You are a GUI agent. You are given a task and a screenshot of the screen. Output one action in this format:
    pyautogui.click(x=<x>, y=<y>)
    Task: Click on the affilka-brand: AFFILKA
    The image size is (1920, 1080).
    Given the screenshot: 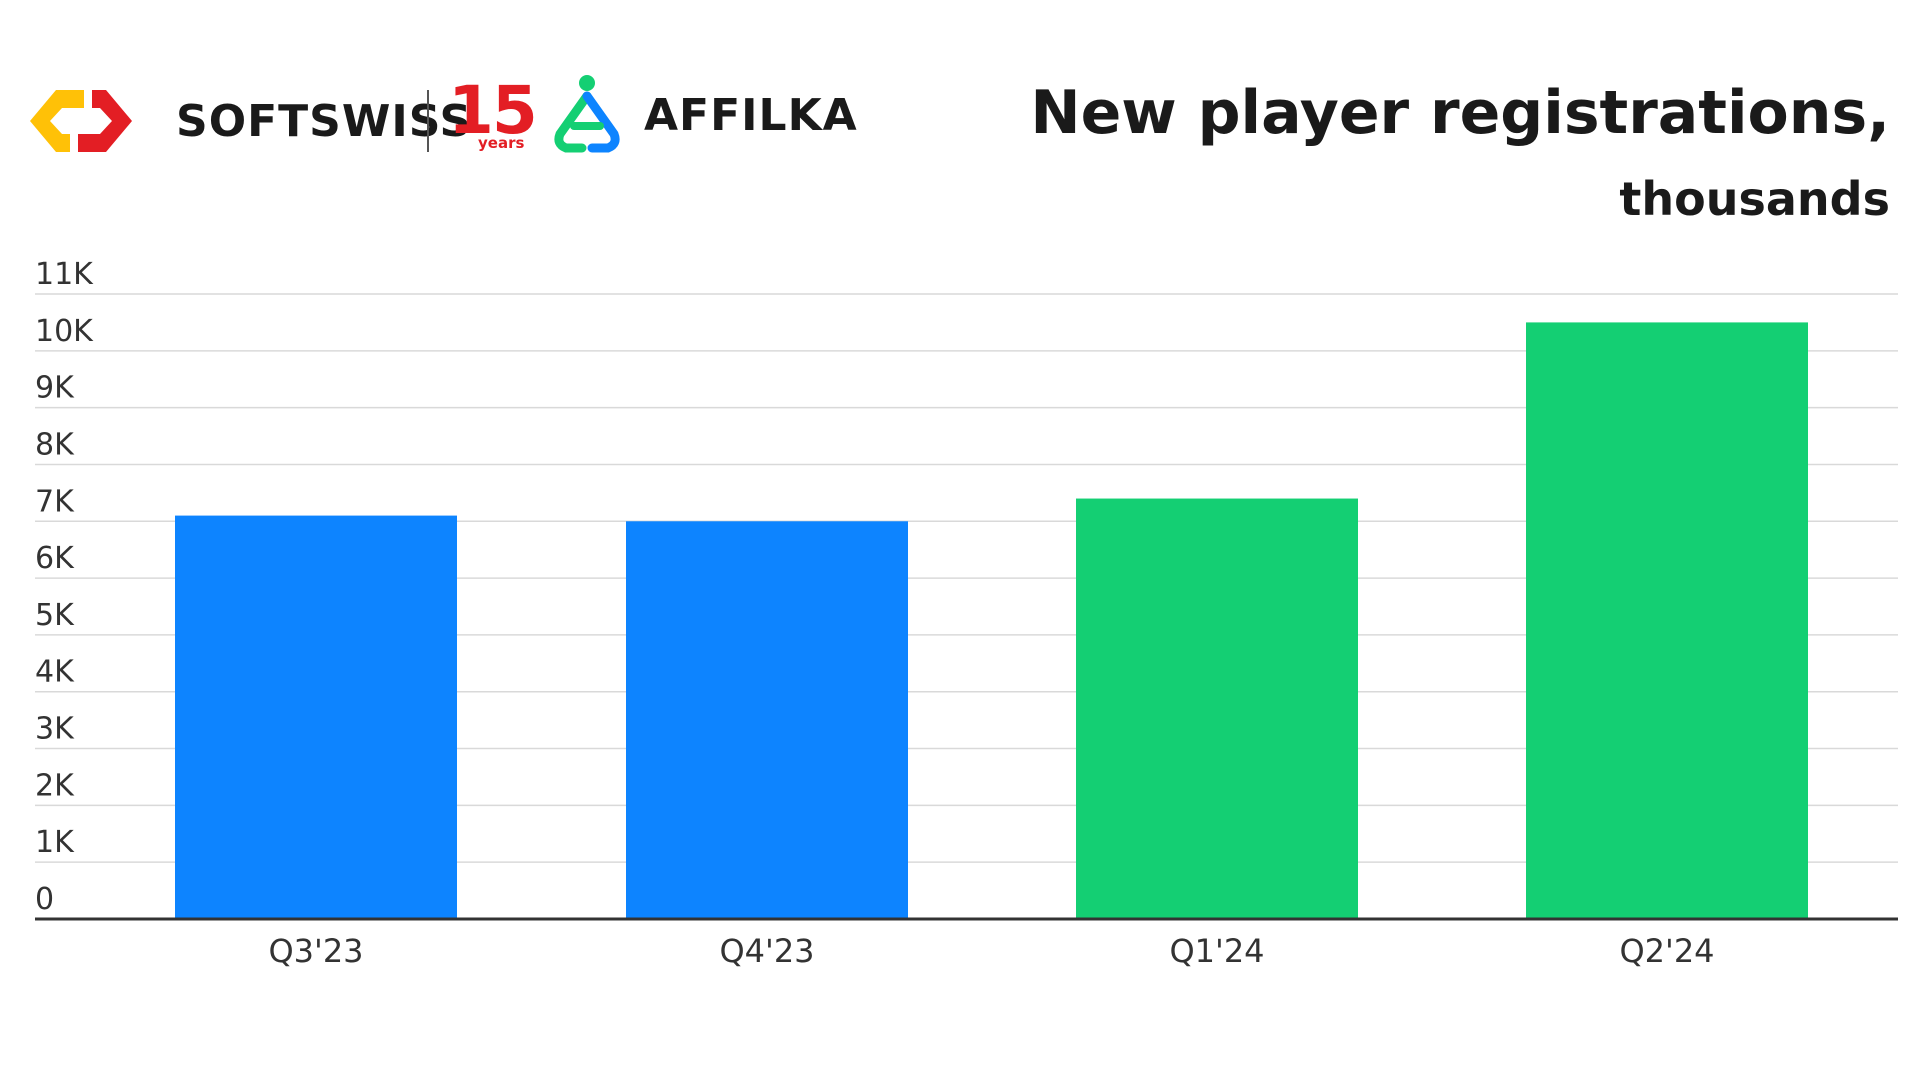 What is the action you would take?
    pyautogui.click(x=705, y=115)
    